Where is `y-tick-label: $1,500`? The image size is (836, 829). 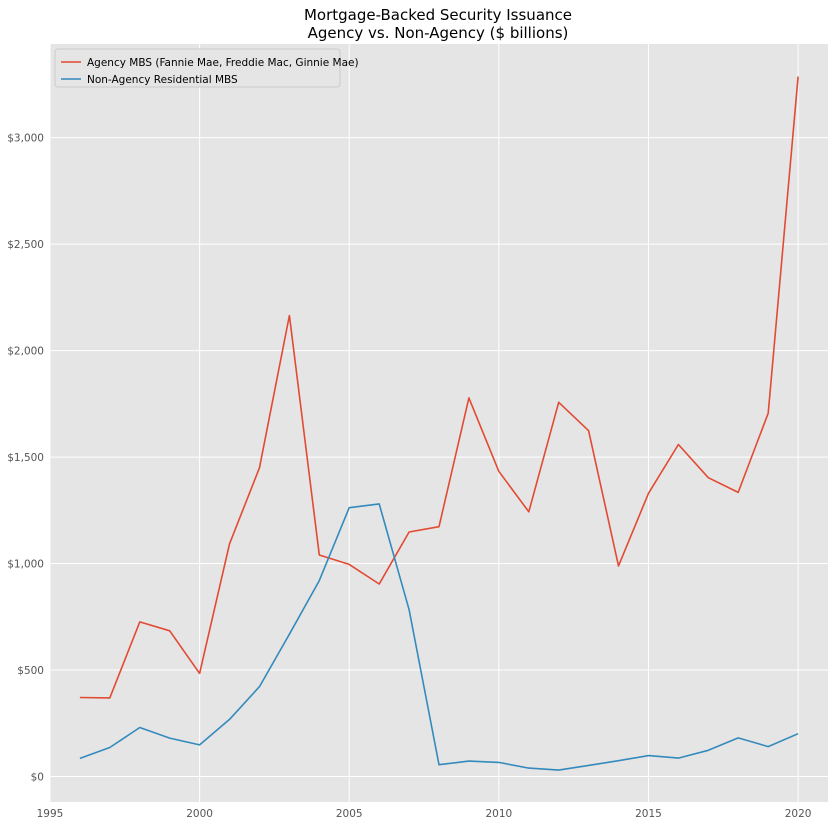 y-tick-label: $1,500 is located at coordinates (25, 458).